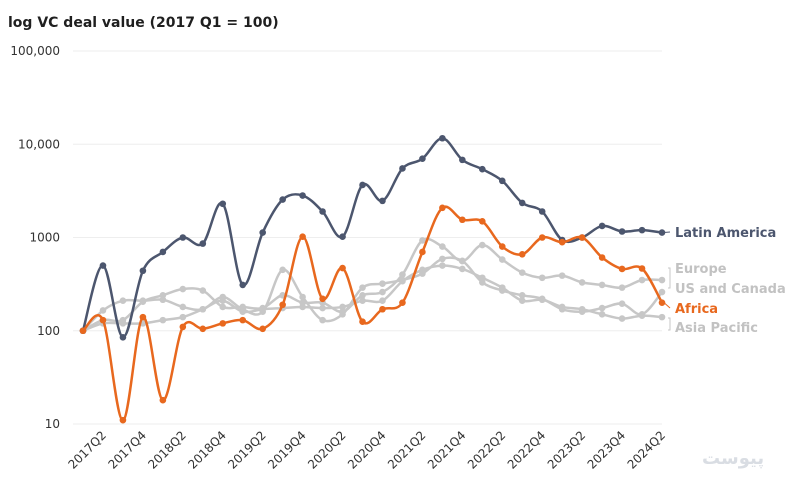  I want to click on leader-bracket, so click(669, 278).